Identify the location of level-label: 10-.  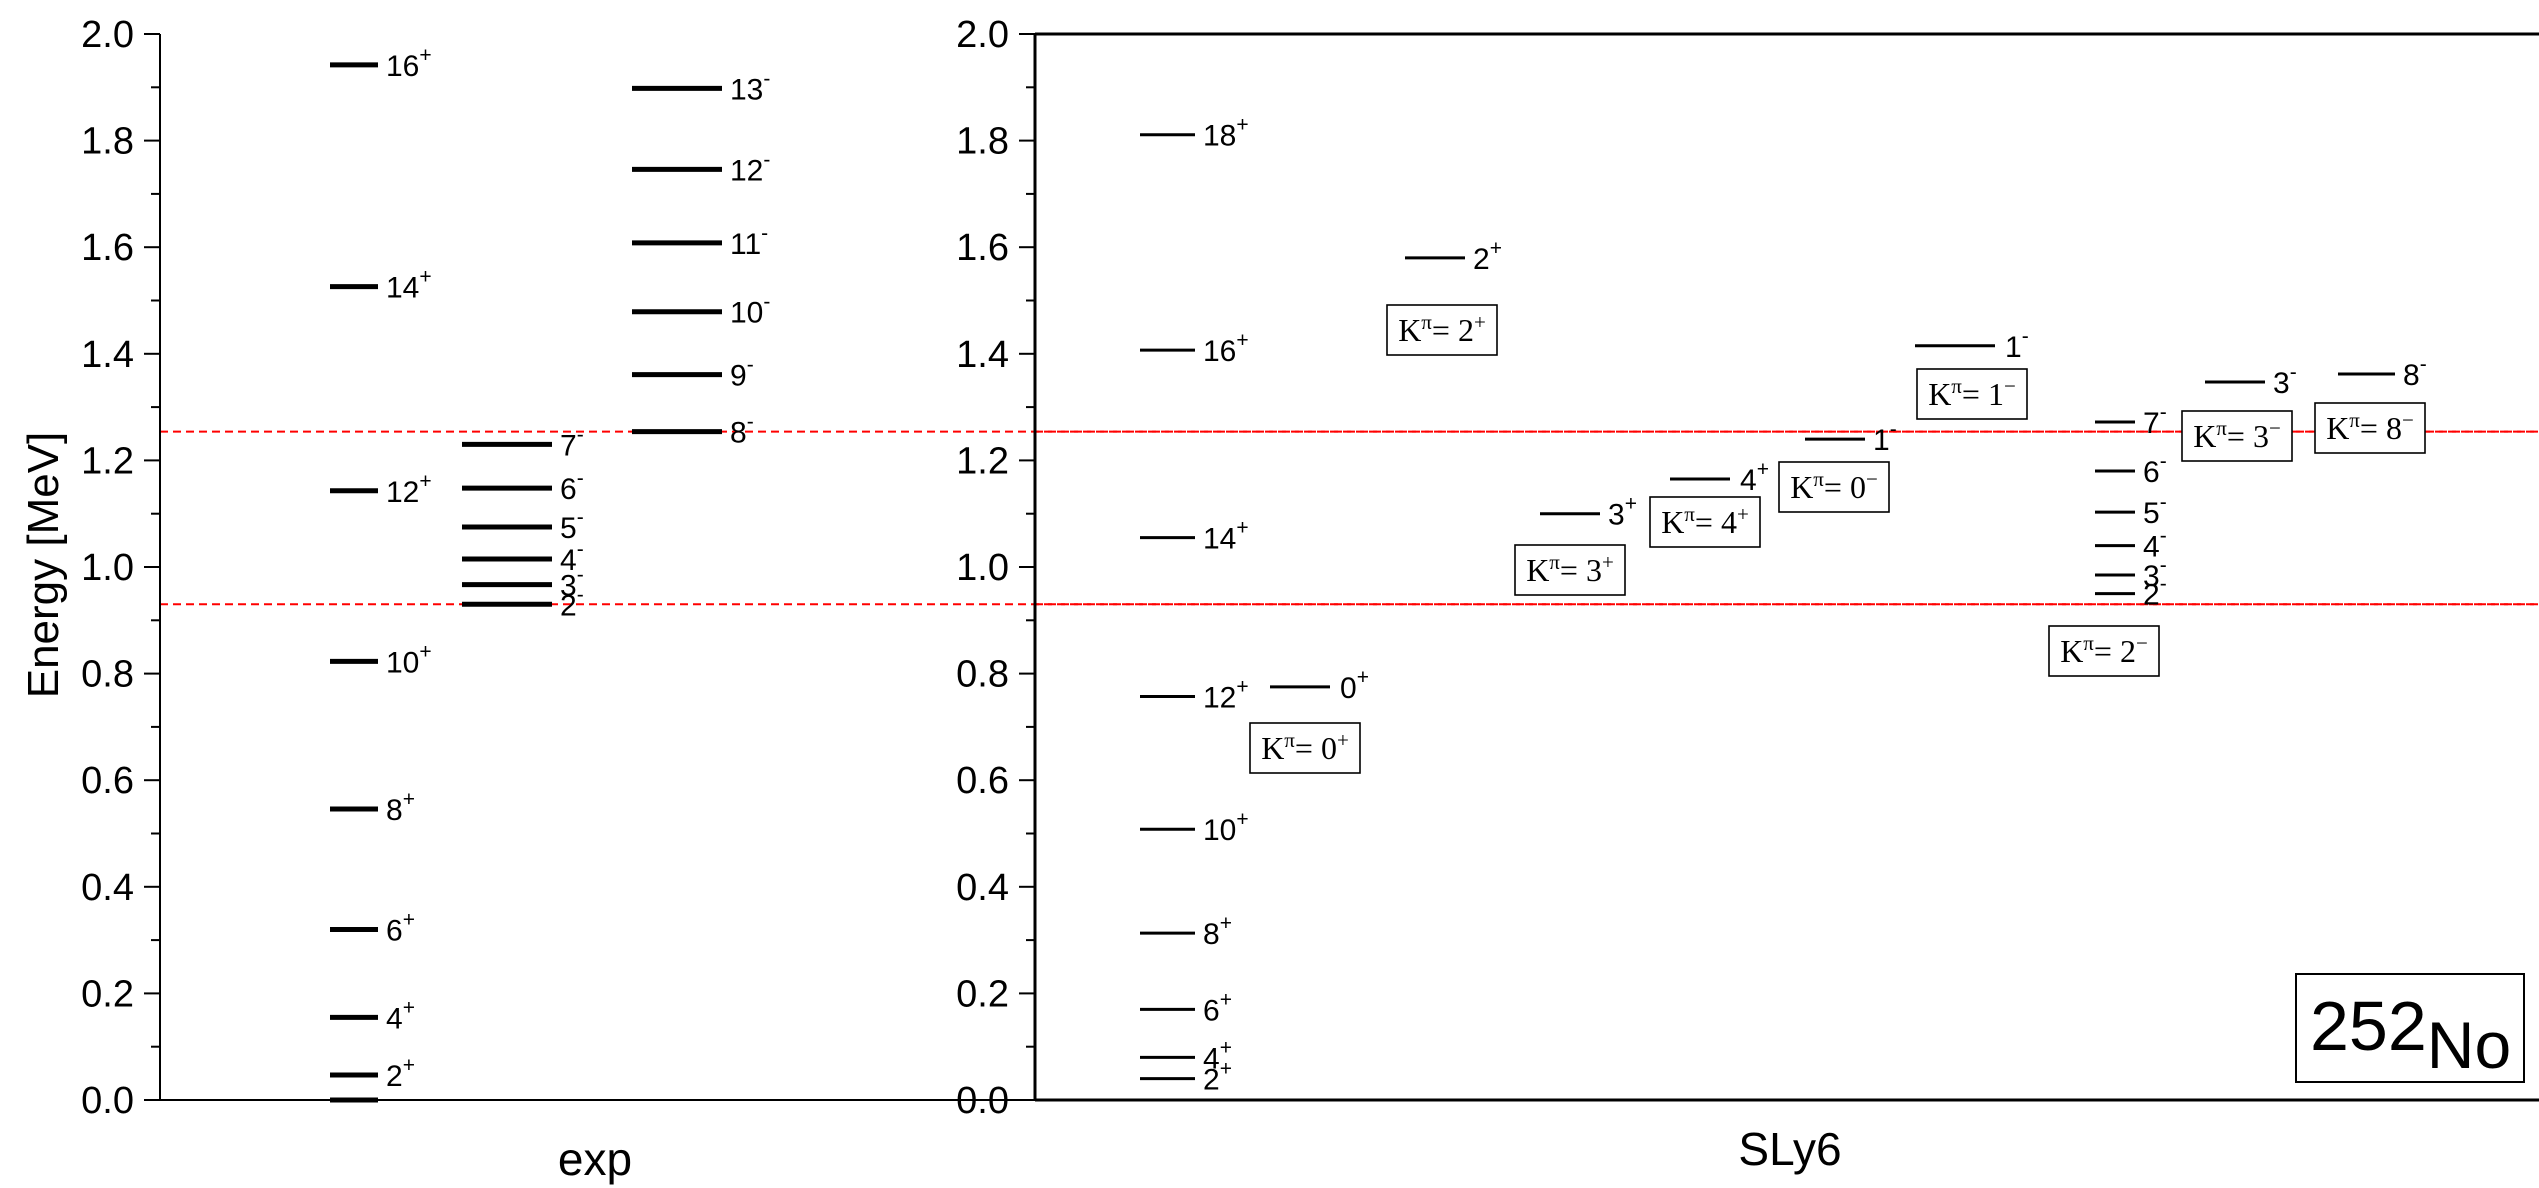
(750, 310).